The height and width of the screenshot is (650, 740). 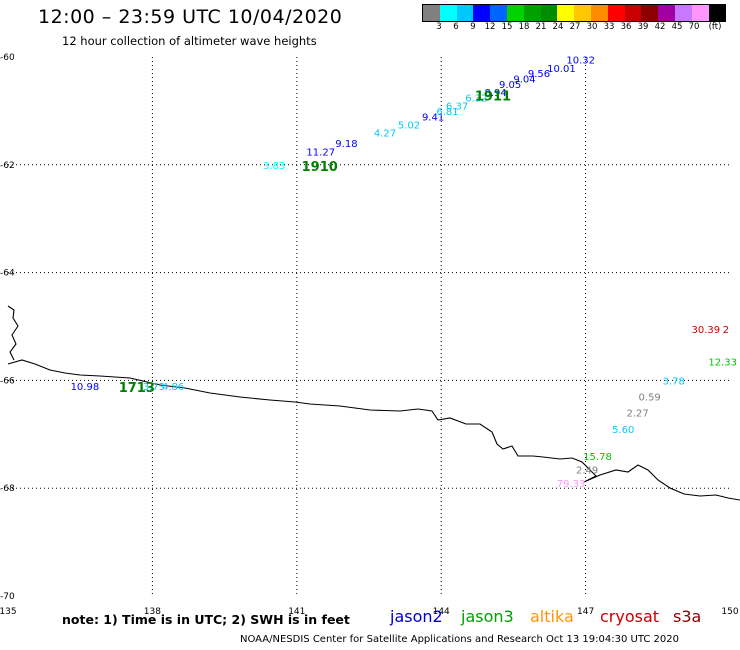 I want to click on wave-height-label: 10.98, so click(x=85, y=387).